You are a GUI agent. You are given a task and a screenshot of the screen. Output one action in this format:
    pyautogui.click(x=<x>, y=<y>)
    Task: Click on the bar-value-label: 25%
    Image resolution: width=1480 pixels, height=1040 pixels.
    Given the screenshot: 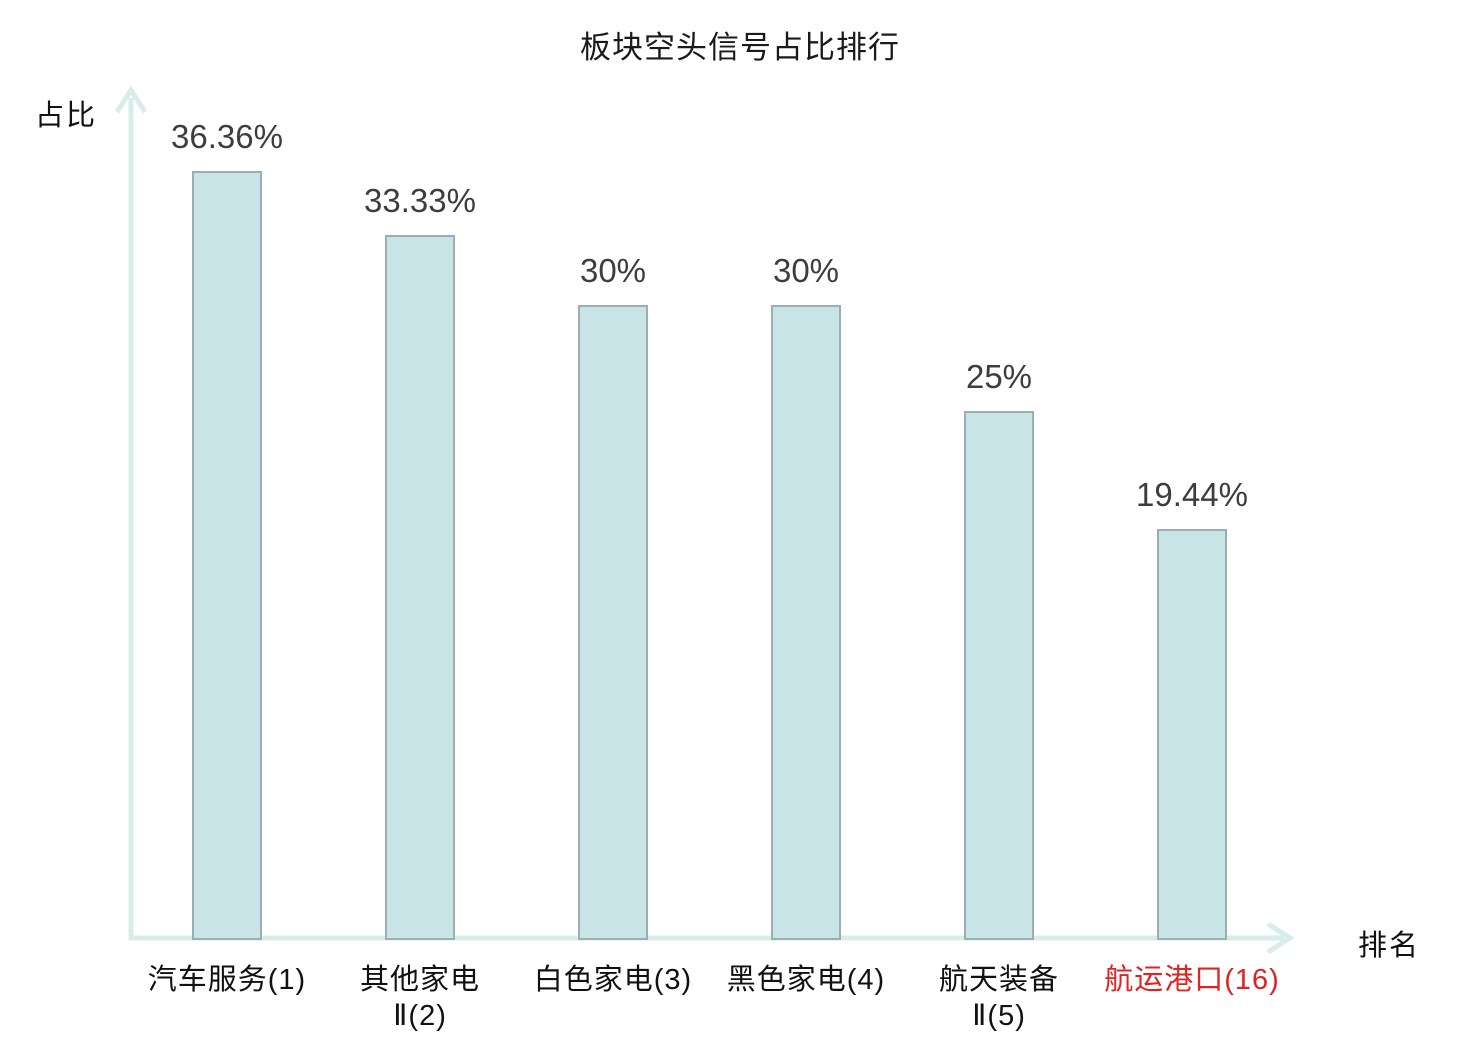 What is the action you would take?
    pyautogui.click(x=999, y=376)
    